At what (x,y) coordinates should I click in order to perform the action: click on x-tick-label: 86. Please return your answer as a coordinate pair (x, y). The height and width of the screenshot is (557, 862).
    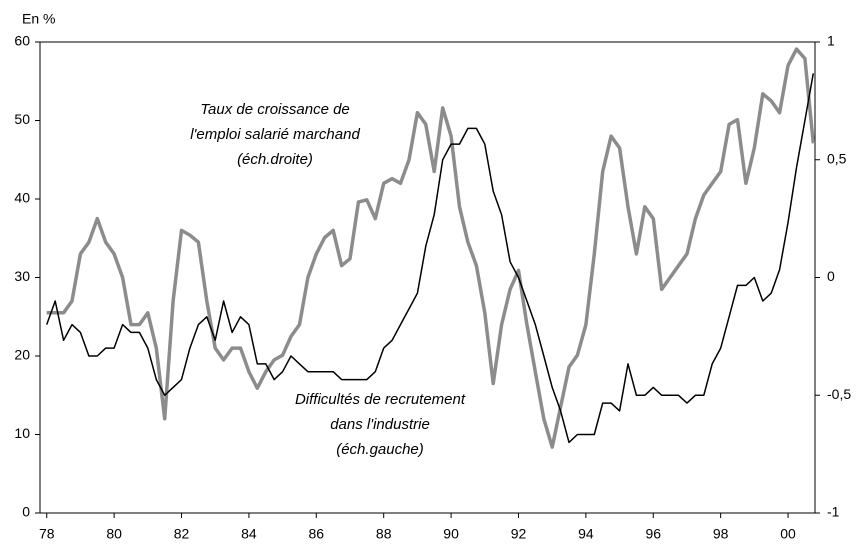
    Looking at the image, I should click on (317, 534).